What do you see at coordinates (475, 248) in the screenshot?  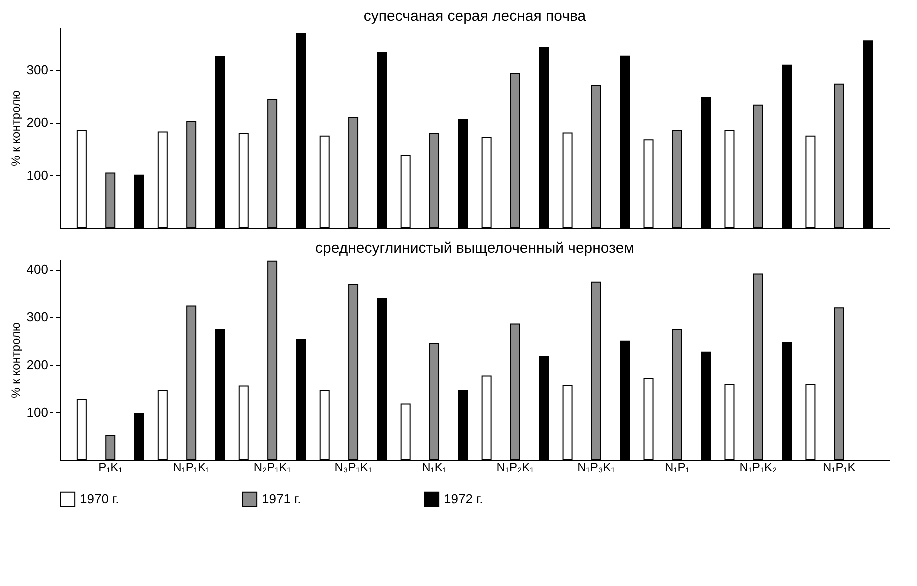 I see `chart-title: среднесуглинистый выщелоченный чернозем` at bounding box center [475, 248].